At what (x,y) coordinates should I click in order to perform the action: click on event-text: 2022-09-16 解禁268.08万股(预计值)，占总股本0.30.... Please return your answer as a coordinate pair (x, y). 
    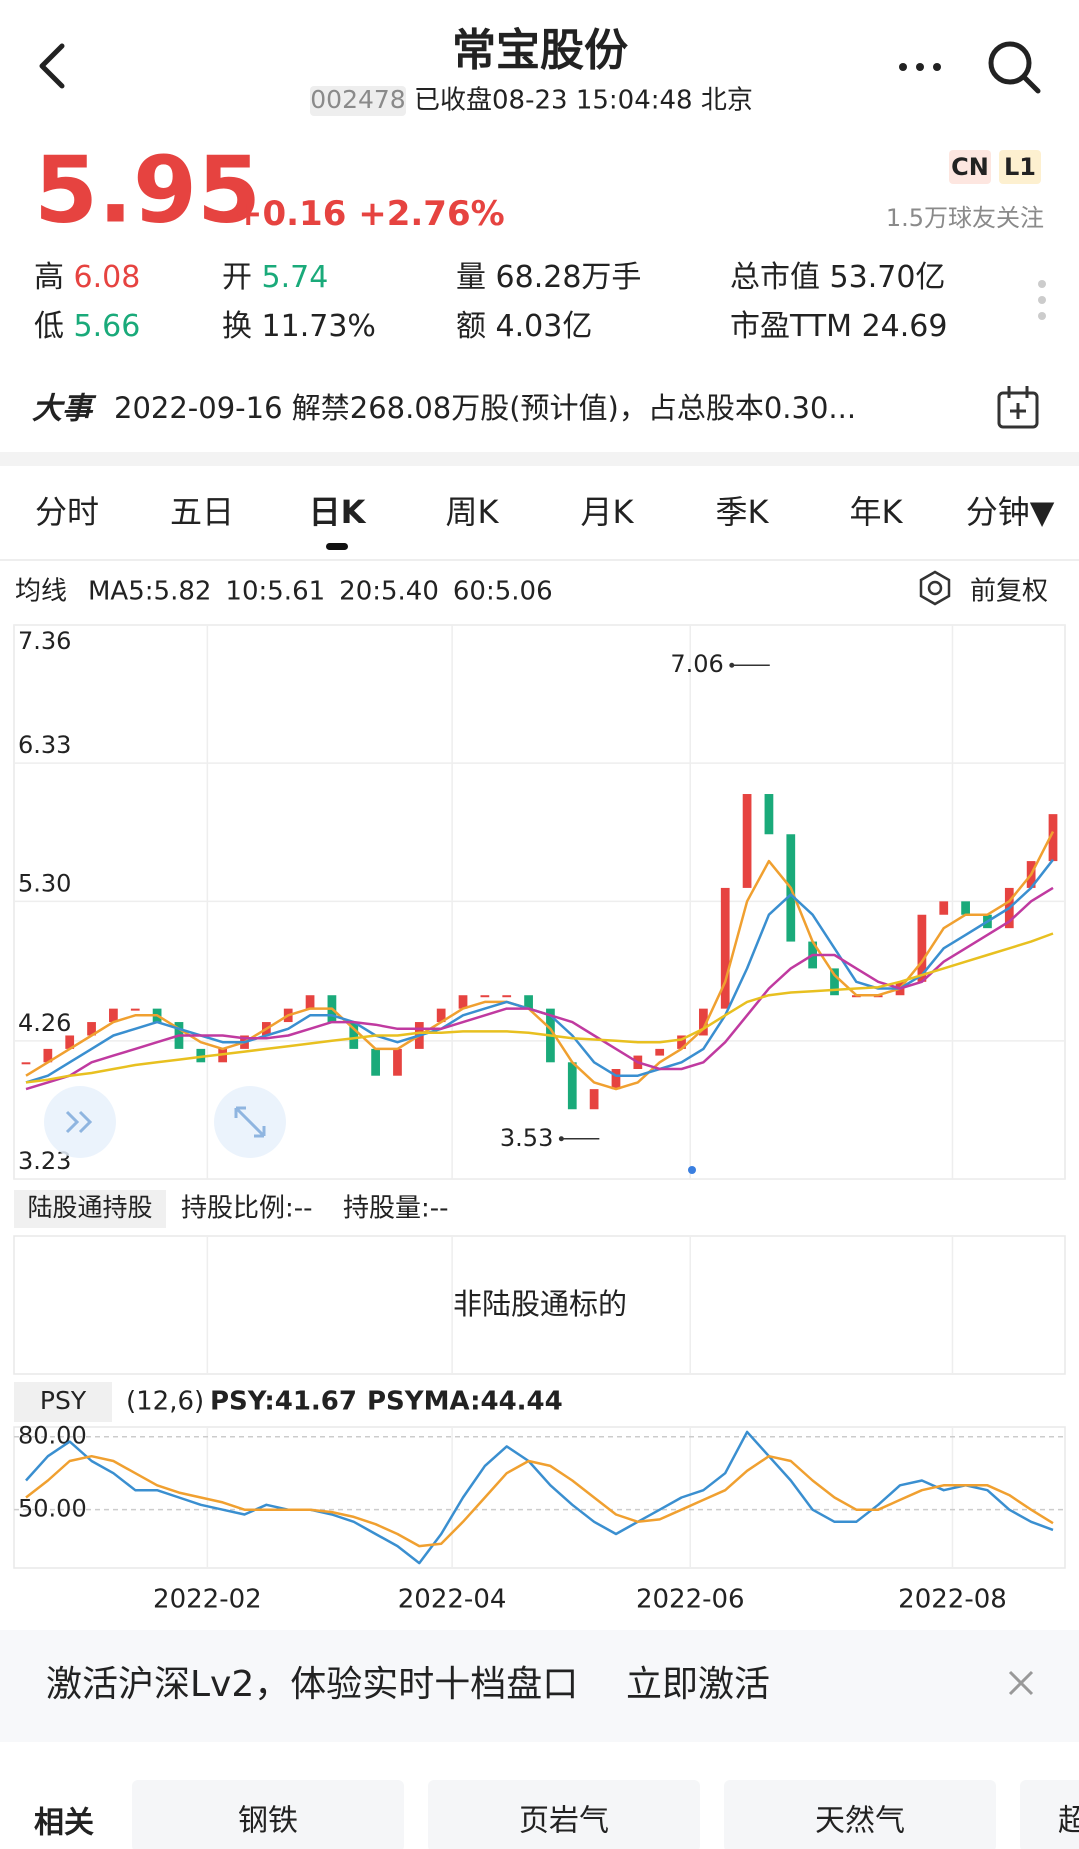
    Looking at the image, I should click on (485, 408).